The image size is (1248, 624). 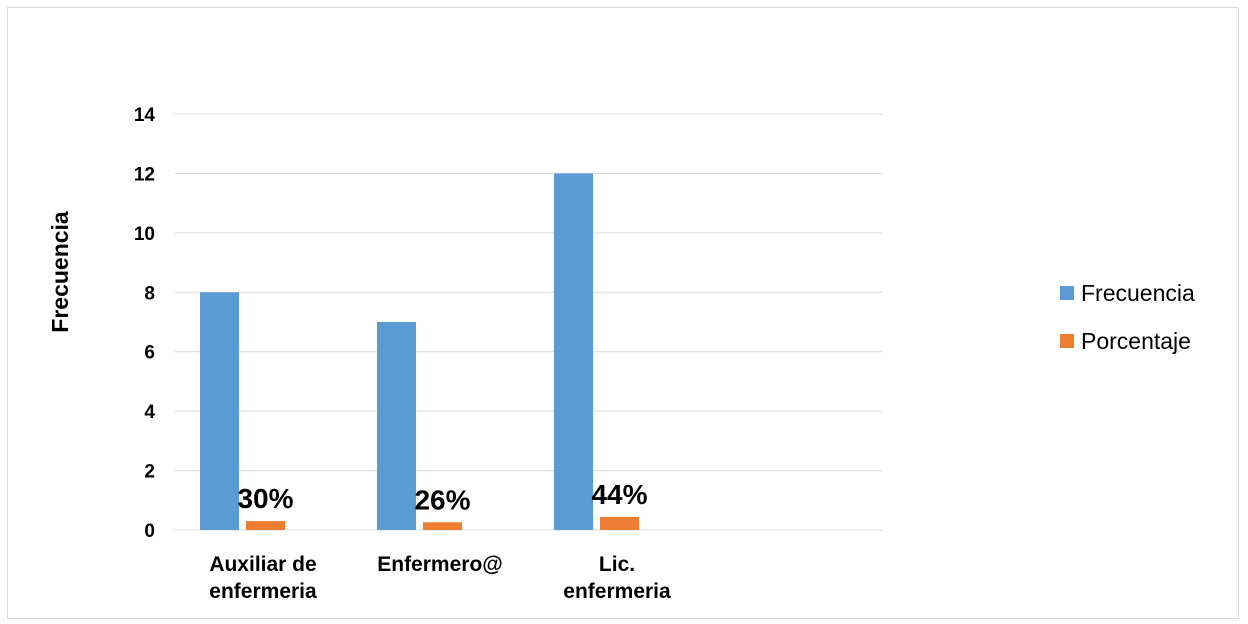 What do you see at coordinates (144, 174) in the screenshot?
I see `y-tick-label: 12` at bounding box center [144, 174].